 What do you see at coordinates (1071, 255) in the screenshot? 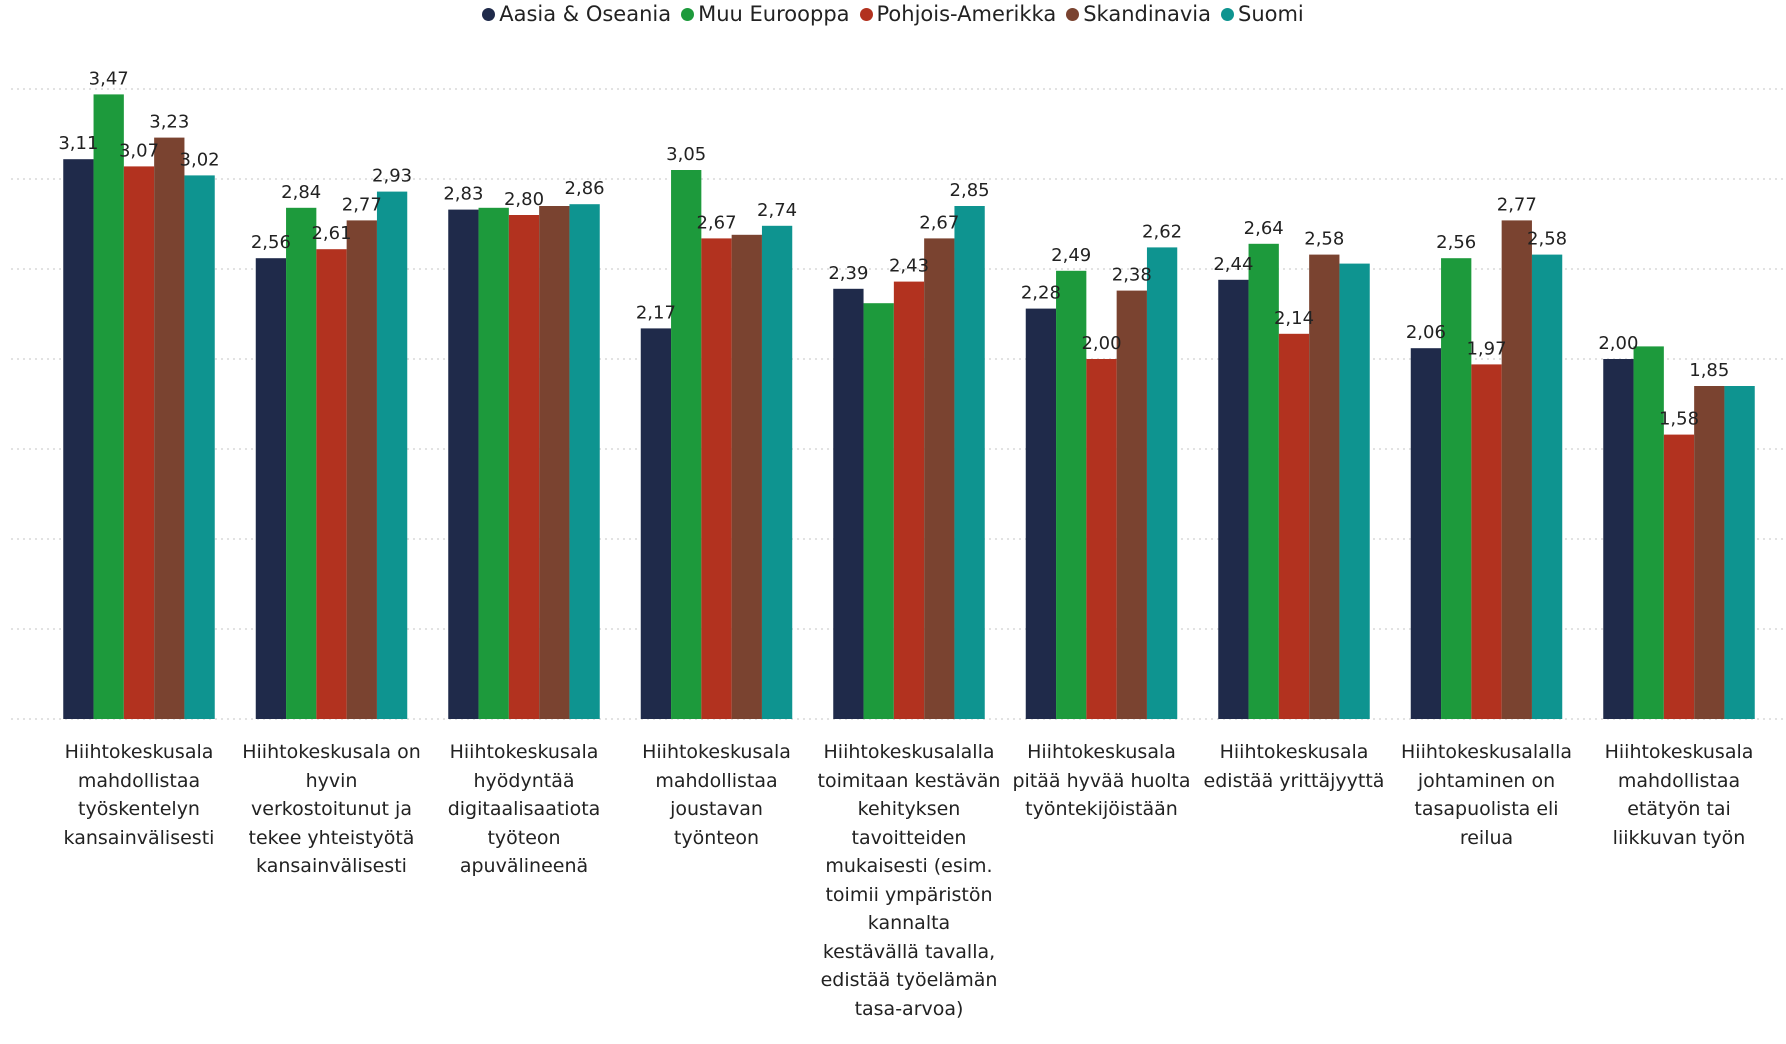
I see `value-label: 2,49` at bounding box center [1071, 255].